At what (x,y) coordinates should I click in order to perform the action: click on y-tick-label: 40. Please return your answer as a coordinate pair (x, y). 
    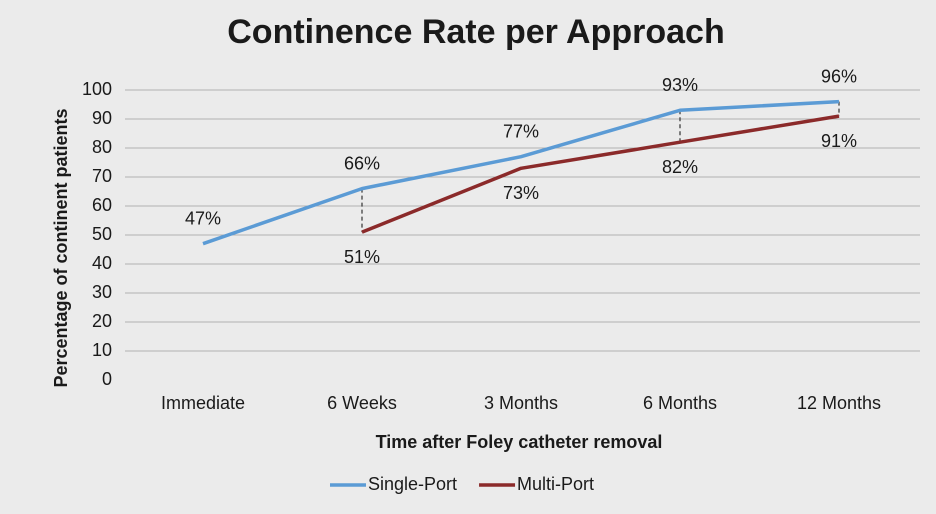
    Looking at the image, I should click on (102, 263).